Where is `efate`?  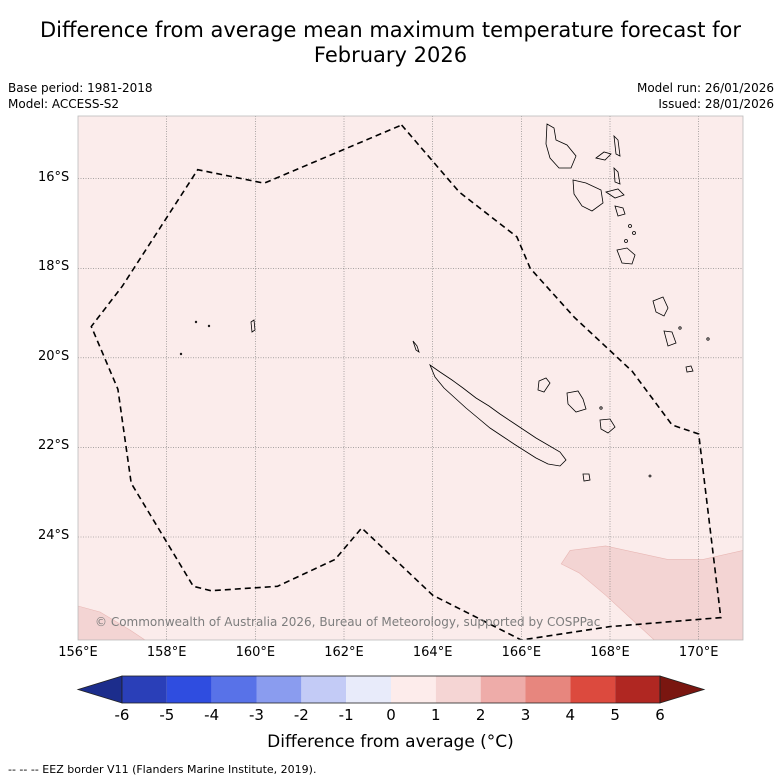 efate is located at coordinates (626, 256).